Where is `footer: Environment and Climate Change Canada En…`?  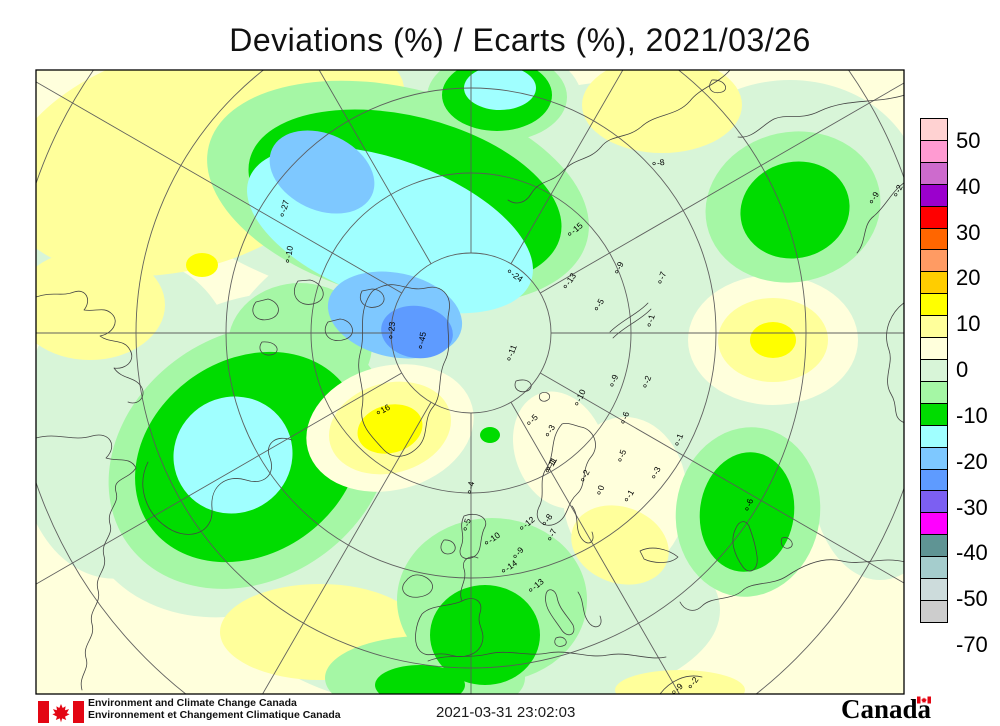 footer: Environment and Climate Change Canada En… is located at coordinates (500, 710).